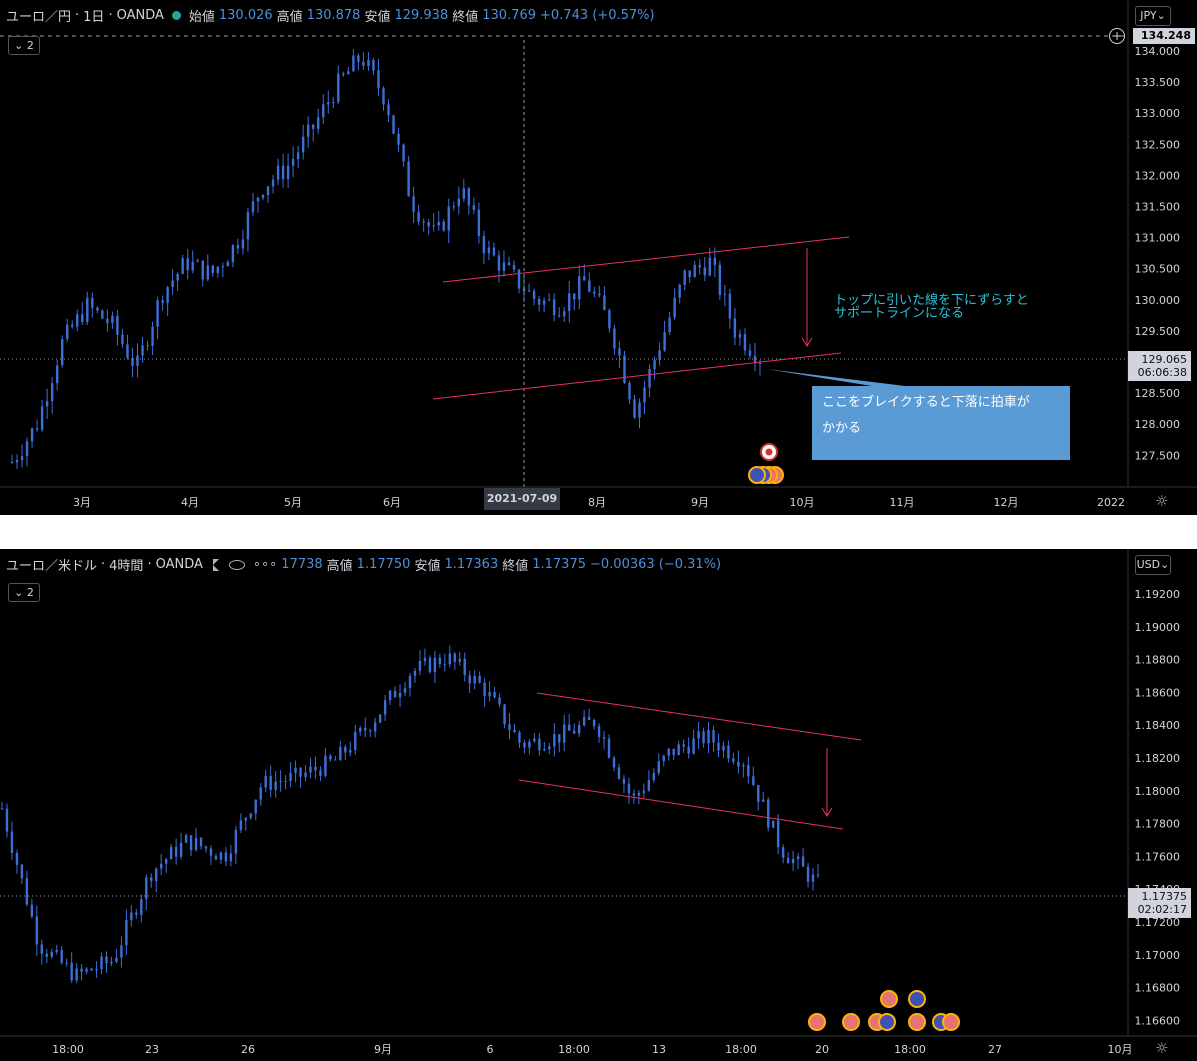 The image size is (1197, 1061). What do you see at coordinates (1158, 207) in the screenshot?
I see `price-tick-label: 131.500` at bounding box center [1158, 207].